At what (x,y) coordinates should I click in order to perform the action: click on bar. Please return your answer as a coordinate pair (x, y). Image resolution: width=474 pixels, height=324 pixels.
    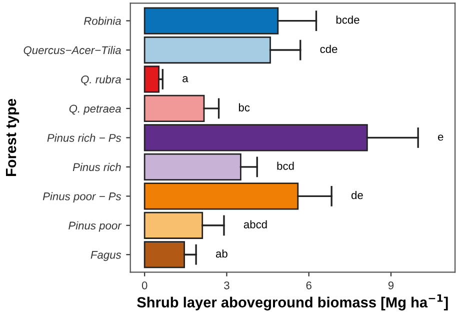
    Looking at the image, I should click on (152, 79).